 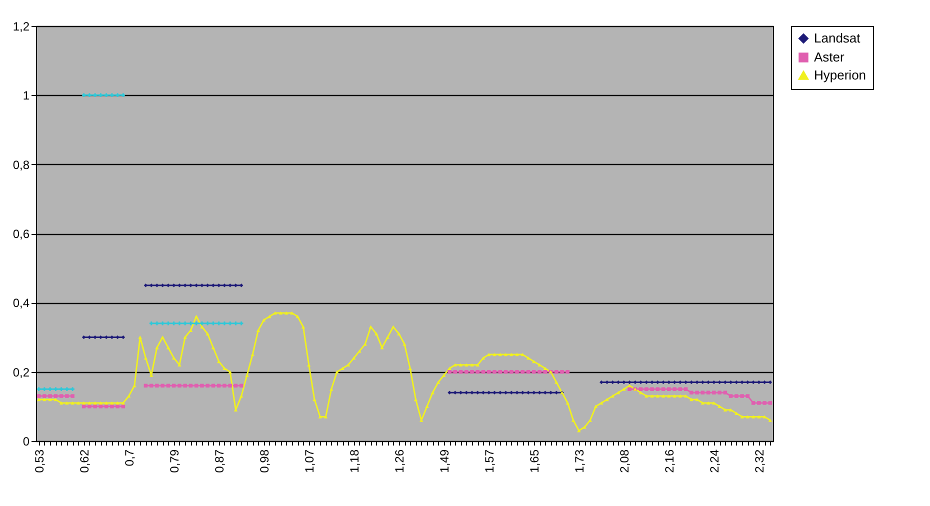 What do you see at coordinates (174, 461) in the screenshot?
I see `x-tick-label: 0,79` at bounding box center [174, 461].